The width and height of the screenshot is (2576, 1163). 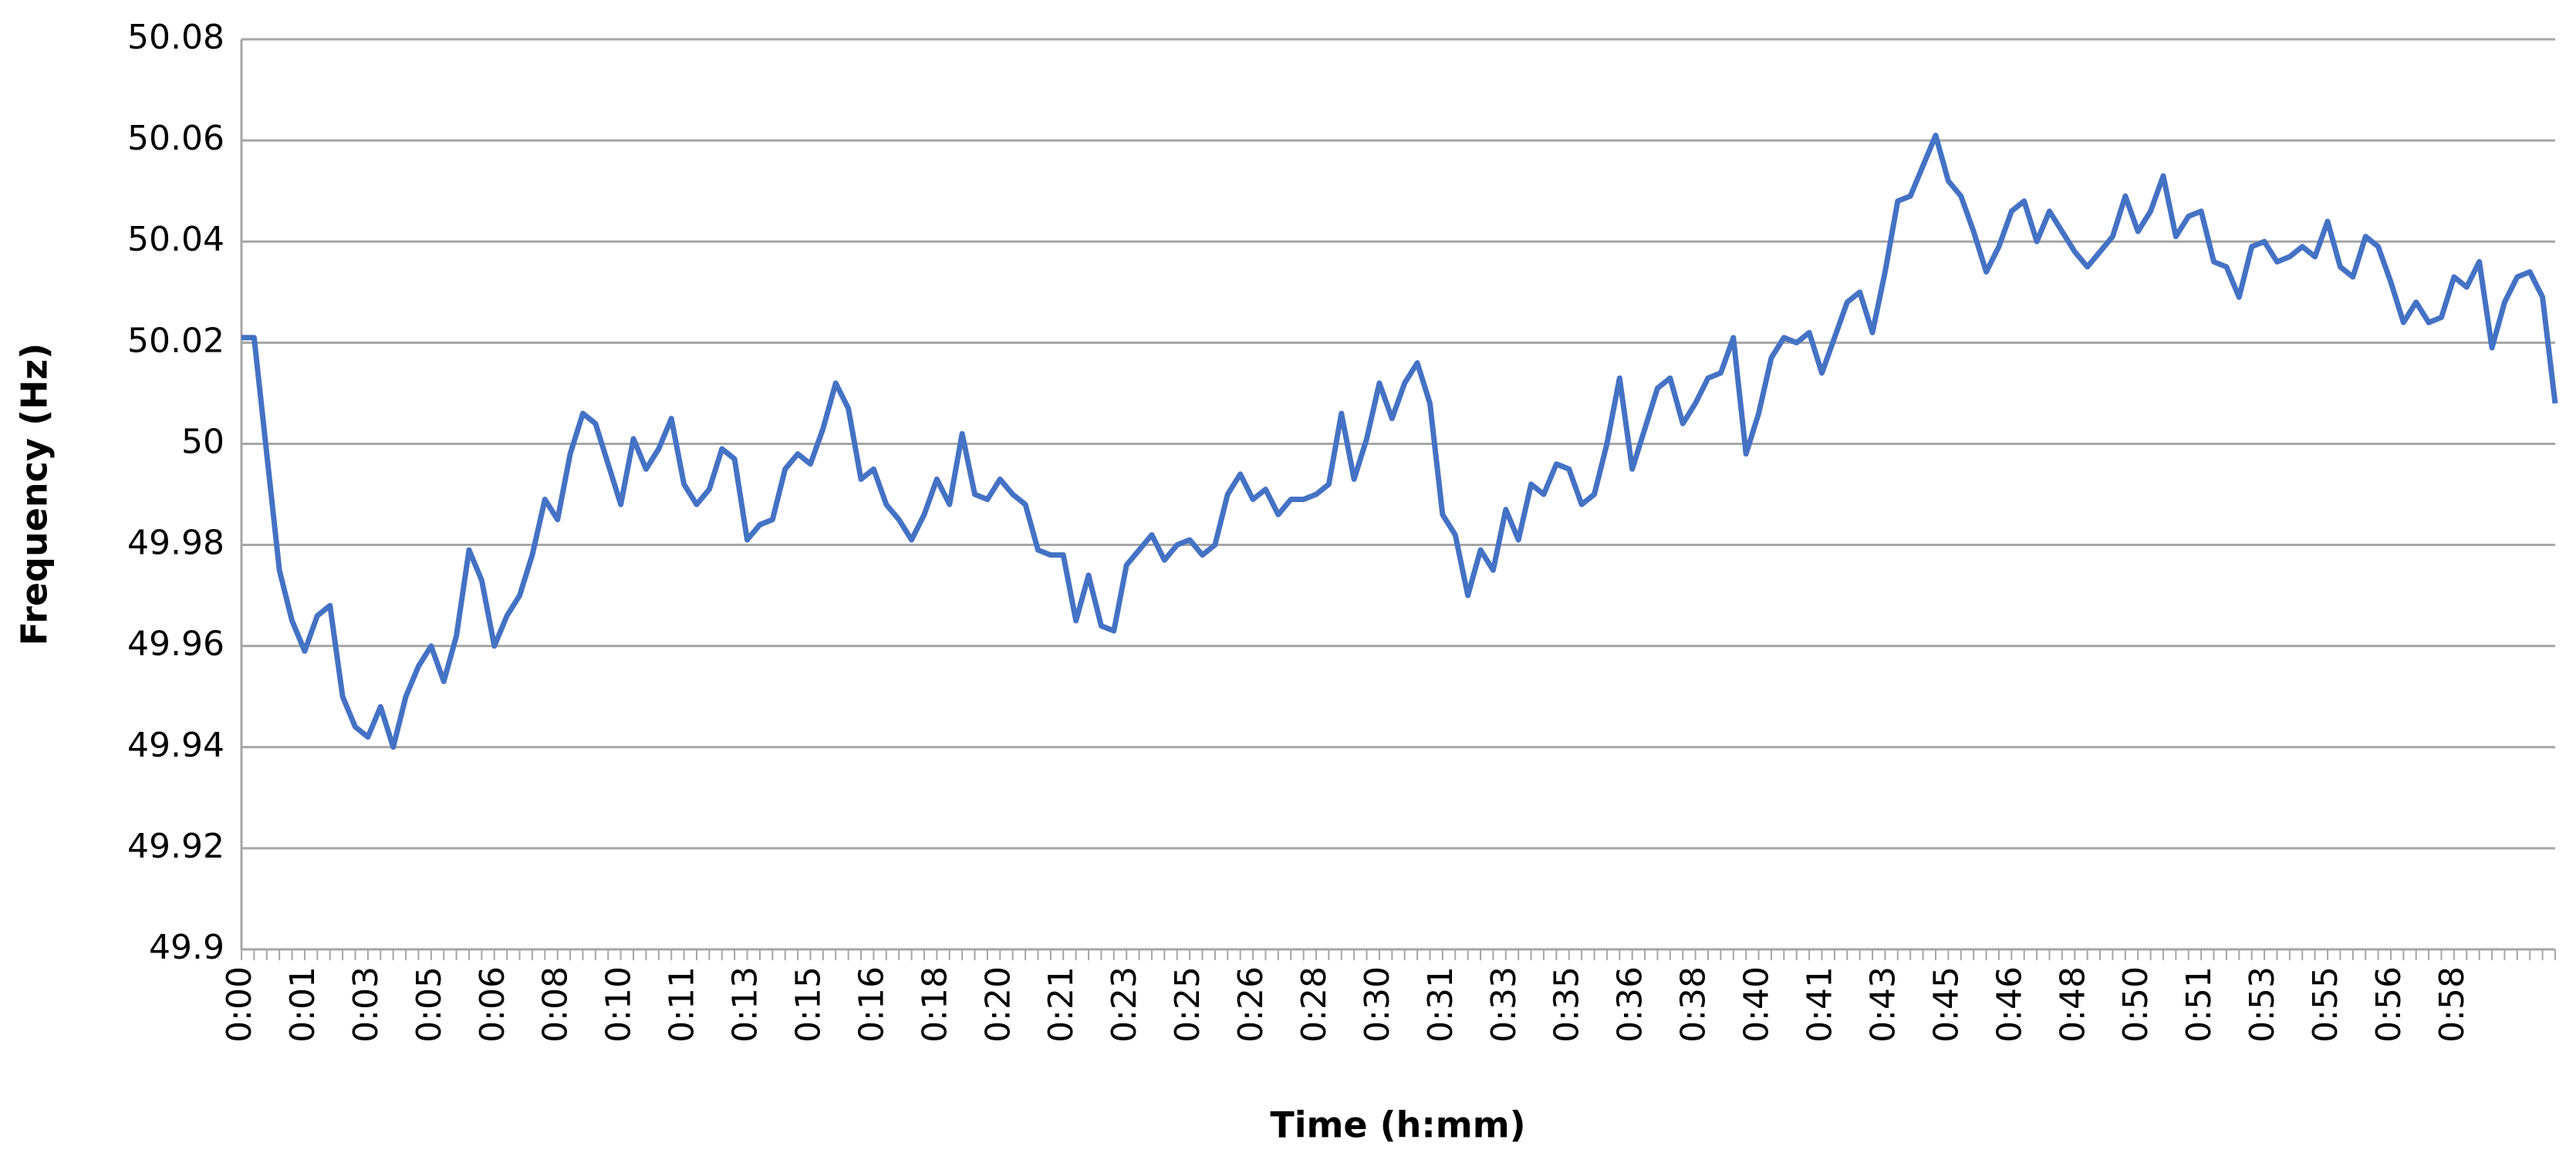 I want to click on x-tick-label: 0:48, so click(x=2072, y=1005).